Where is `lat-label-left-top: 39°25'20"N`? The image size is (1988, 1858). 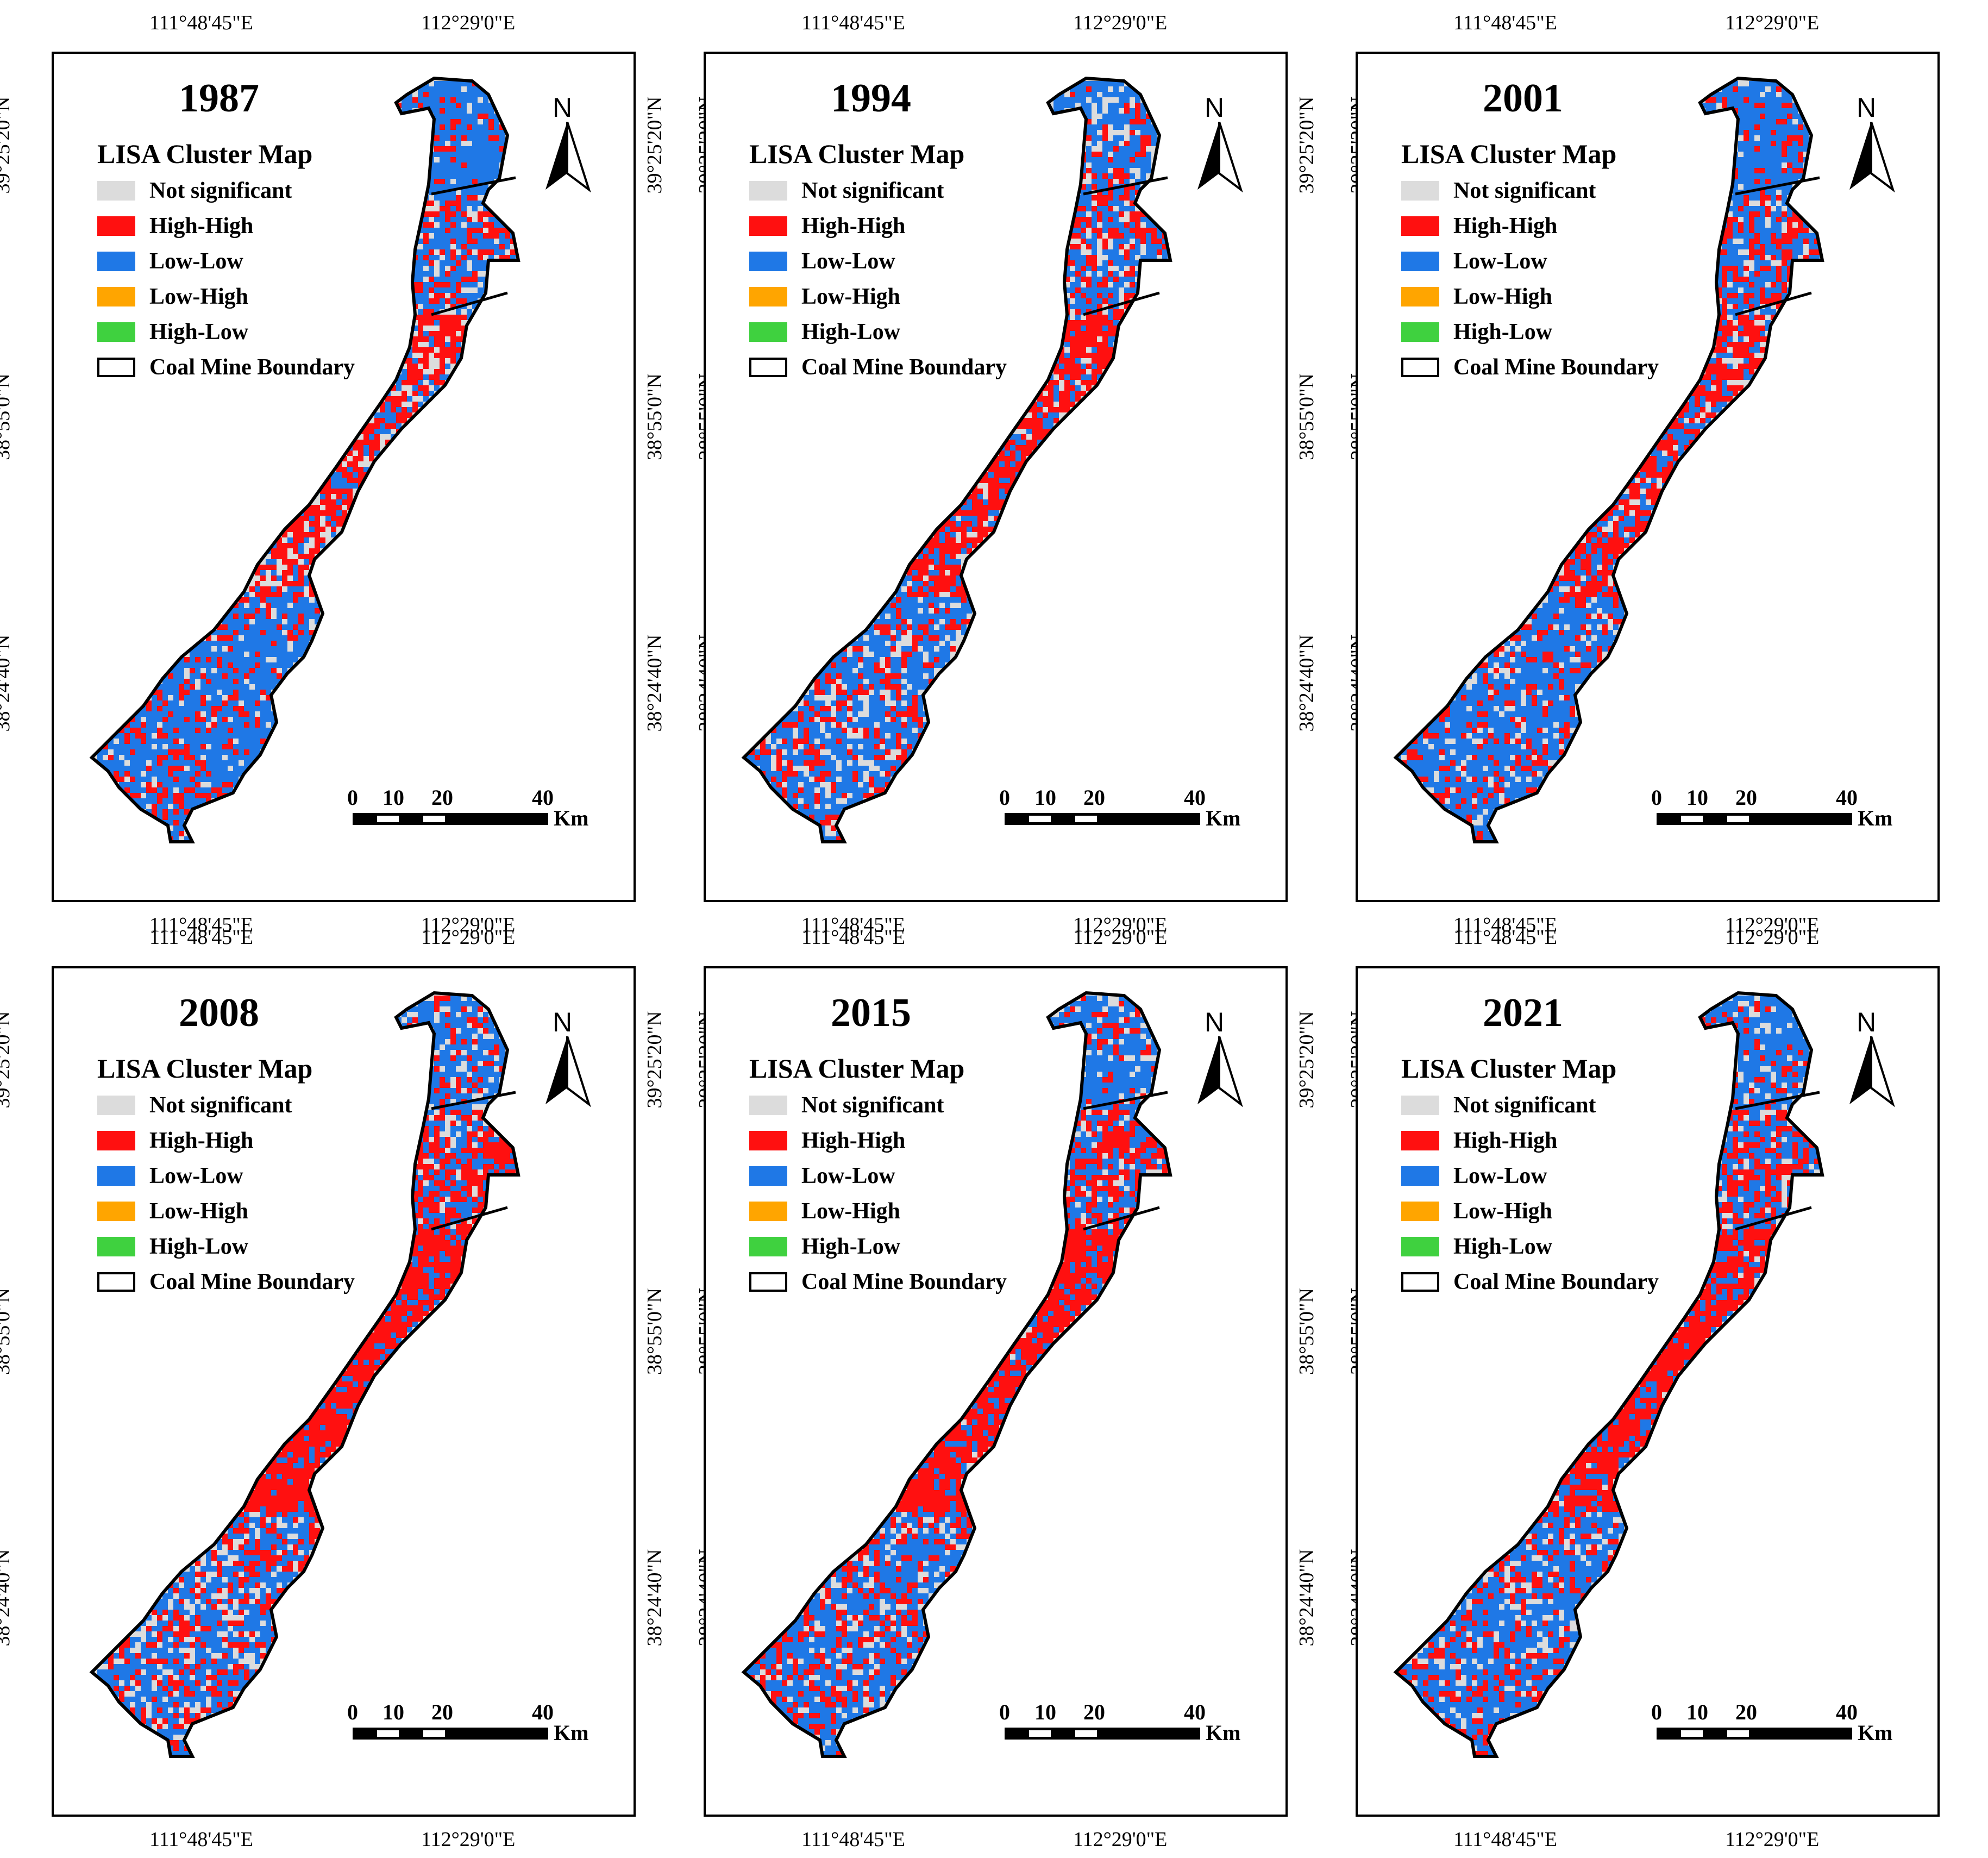
lat-label-left-top: 39°25'20"N is located at coordinates (654, 145).